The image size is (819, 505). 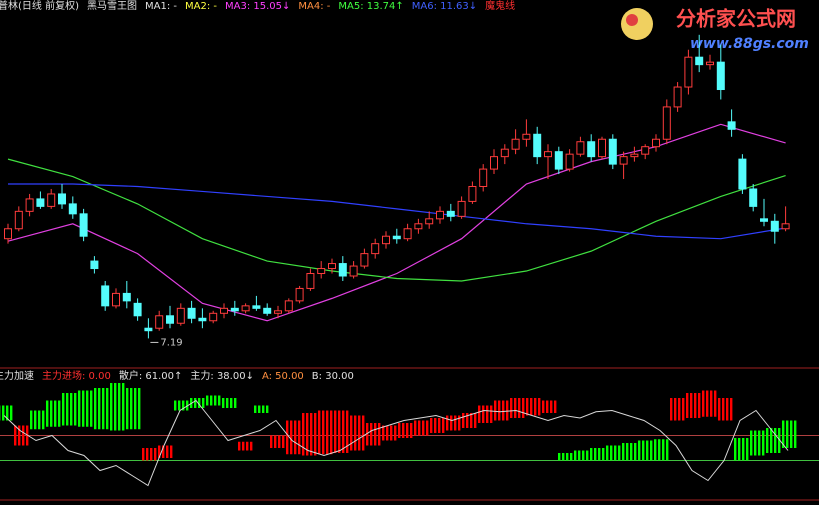 What do you see at coordinates (632, 20) in the screenshot?
I see `logo-icon-dot` at bounding box center [632, 20].